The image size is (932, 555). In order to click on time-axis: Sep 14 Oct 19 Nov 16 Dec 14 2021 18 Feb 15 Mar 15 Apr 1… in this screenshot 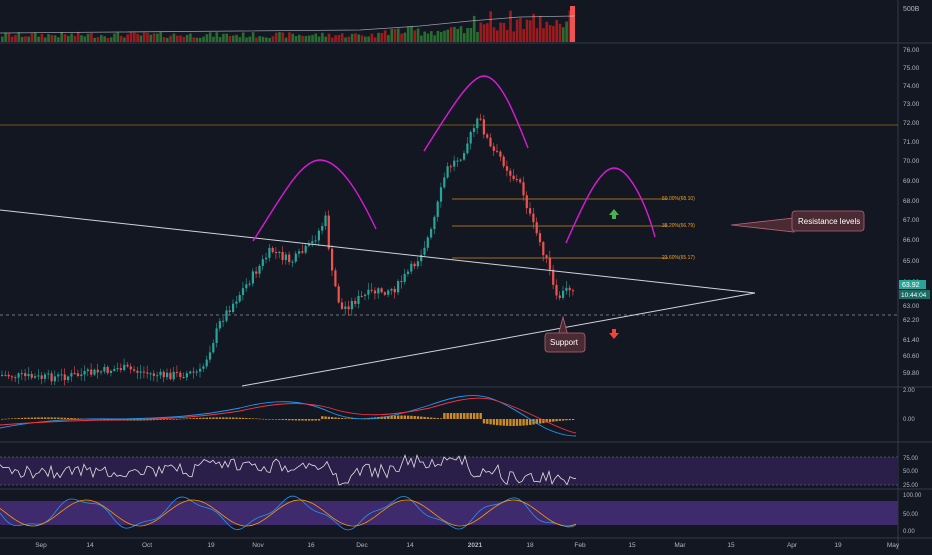, I will do `click(467, 545)`.